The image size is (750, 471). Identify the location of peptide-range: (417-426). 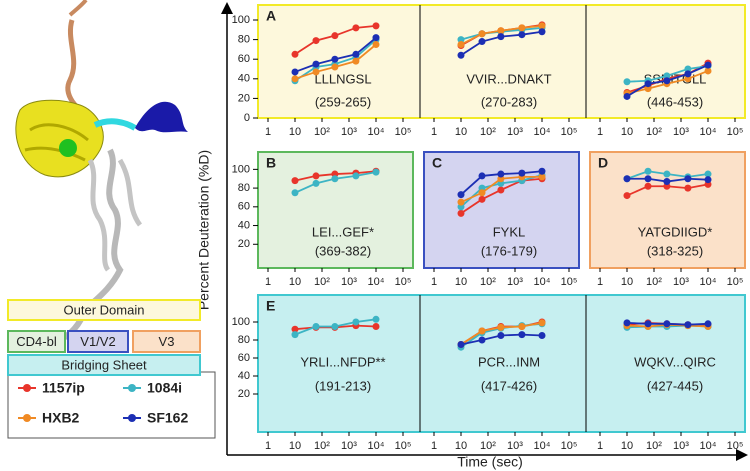
(509, 385).